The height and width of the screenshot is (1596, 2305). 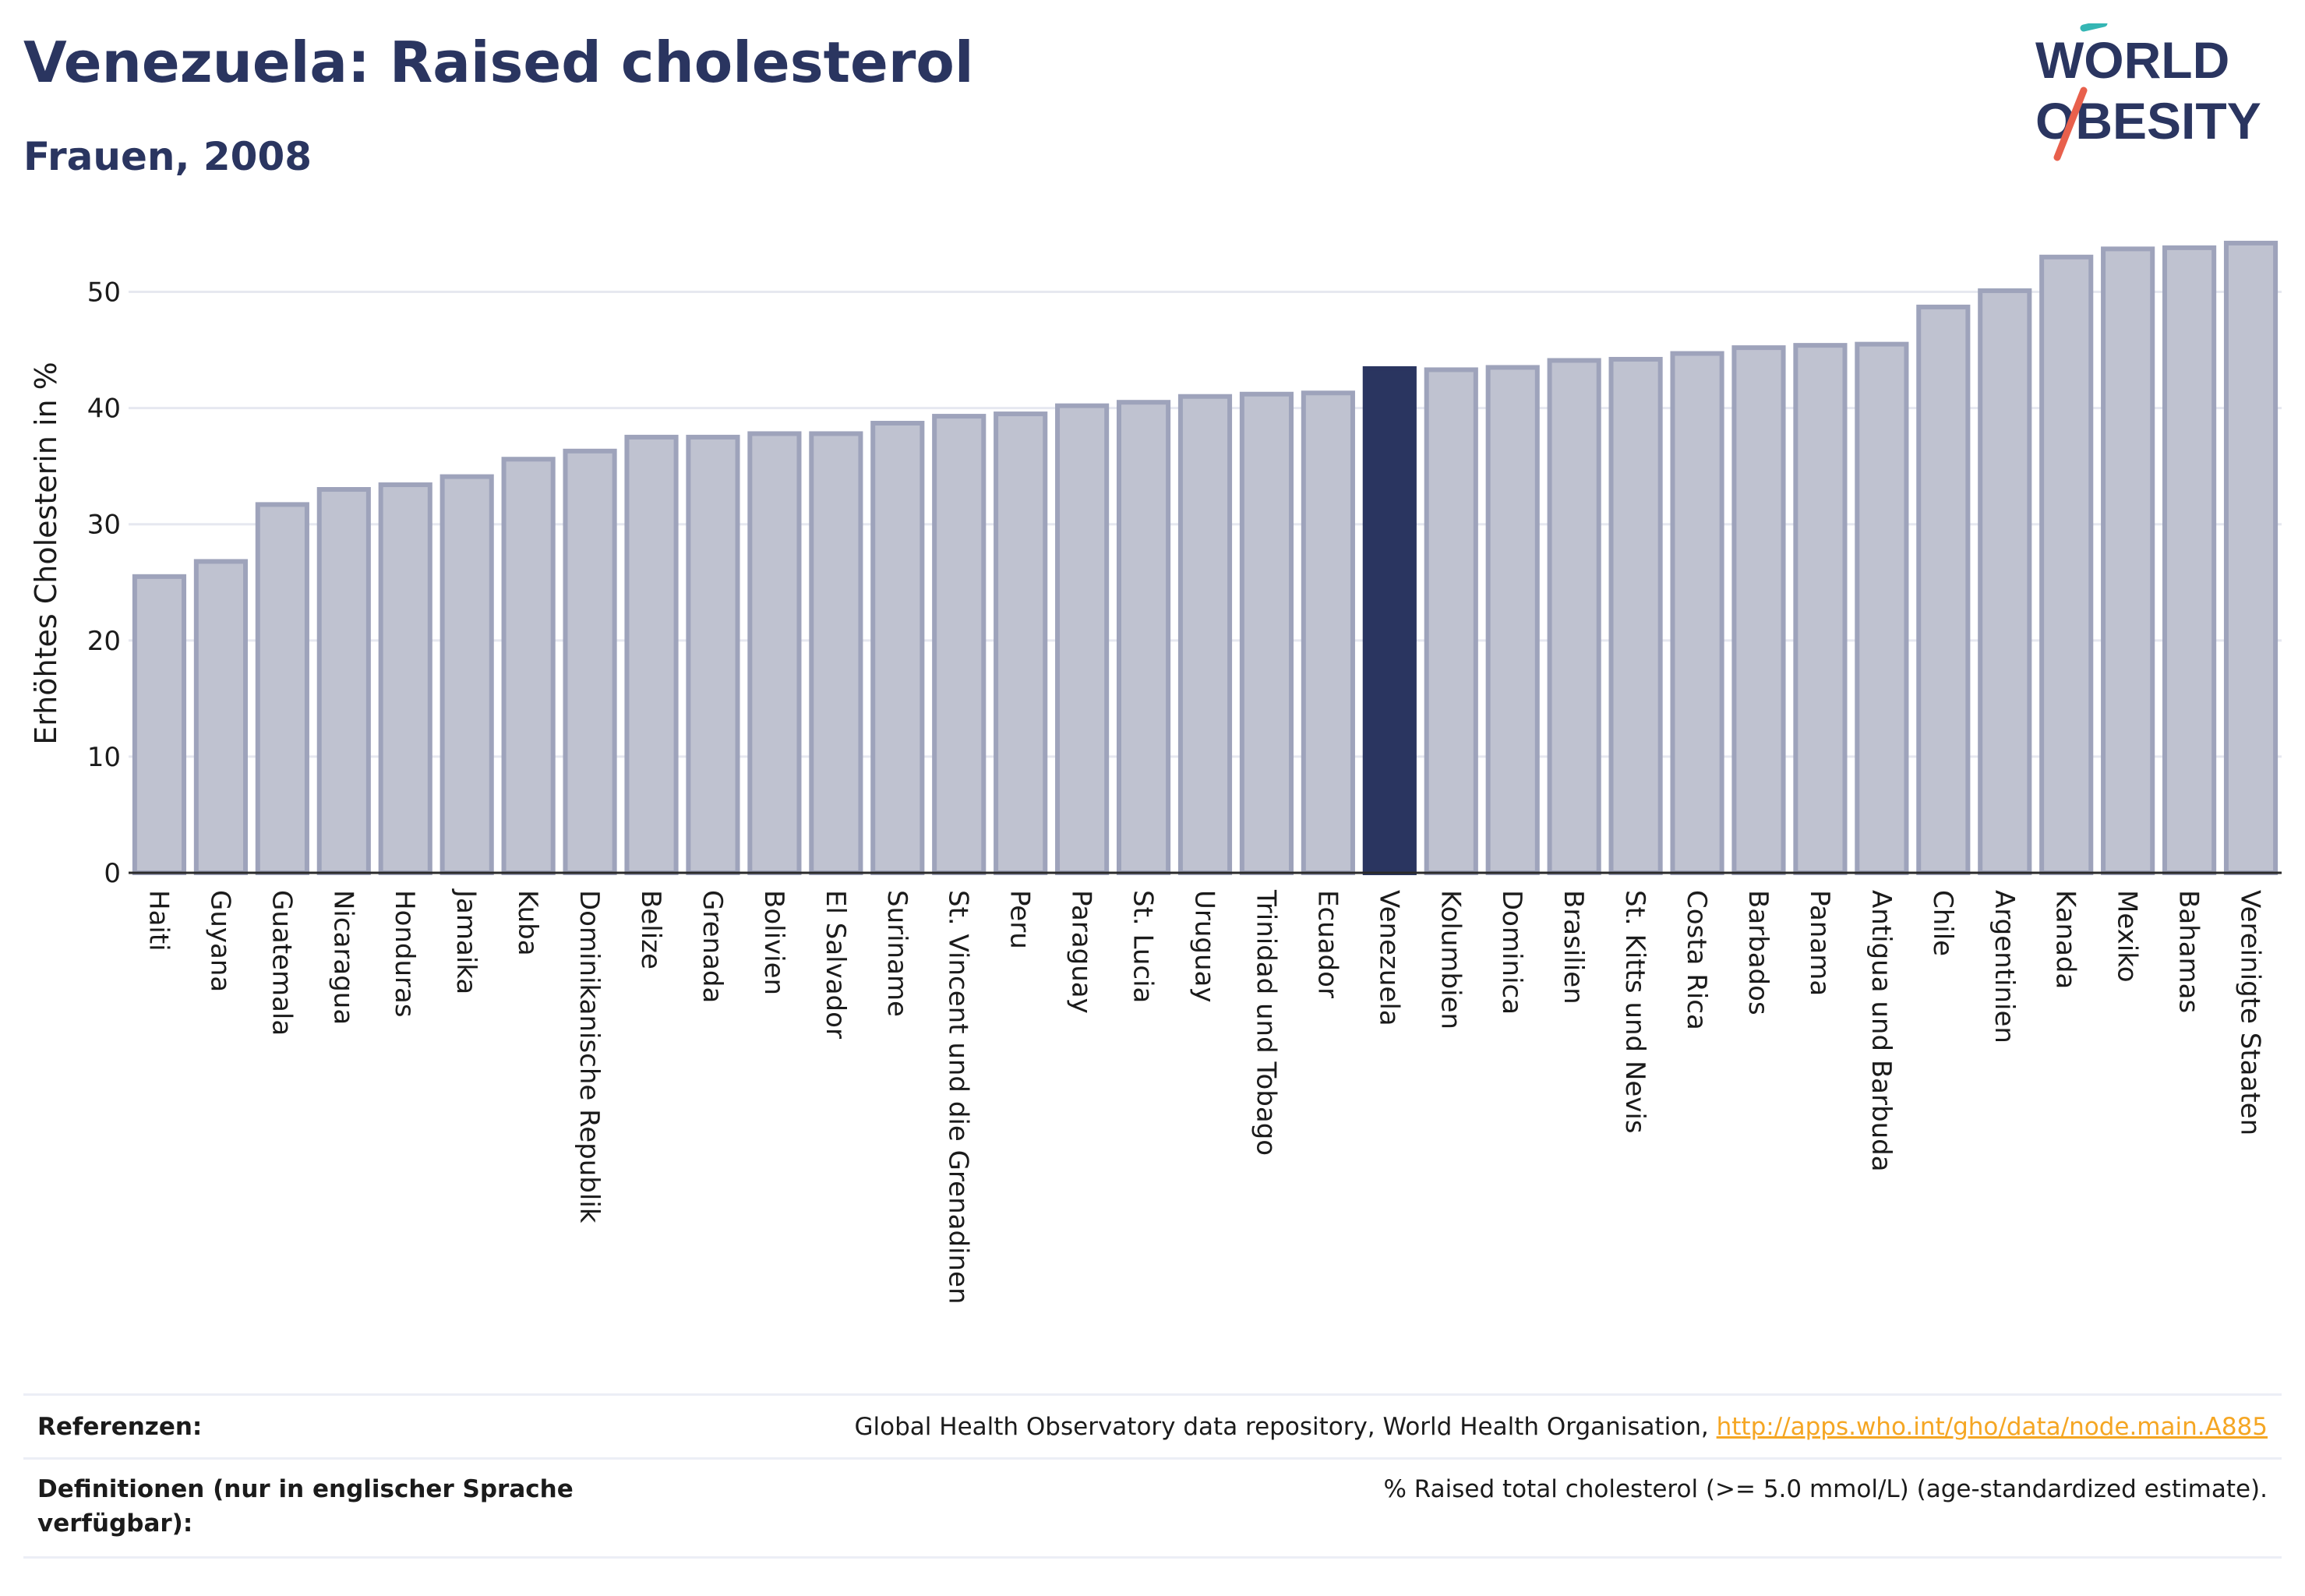 I want to click on x-tick-label: Belize, so click(x=650, y=929).